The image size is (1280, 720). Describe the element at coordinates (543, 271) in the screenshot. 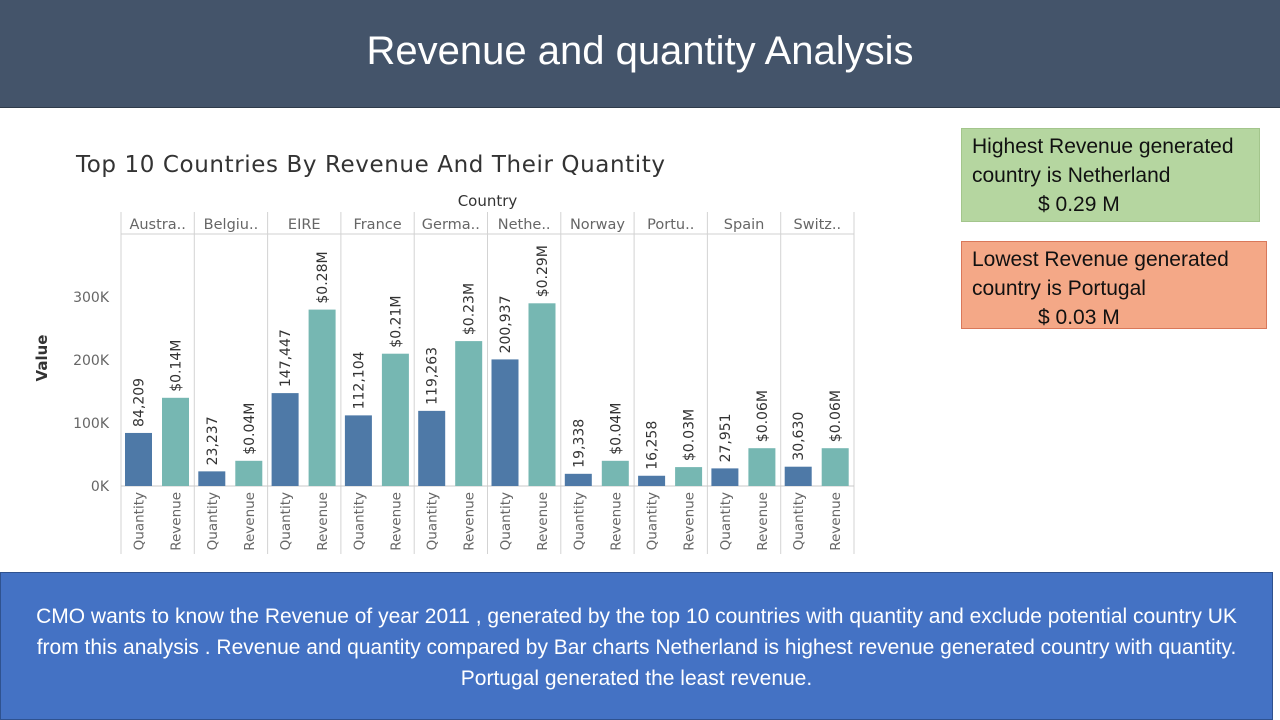

I see `data-label: $0.29M` at that location.